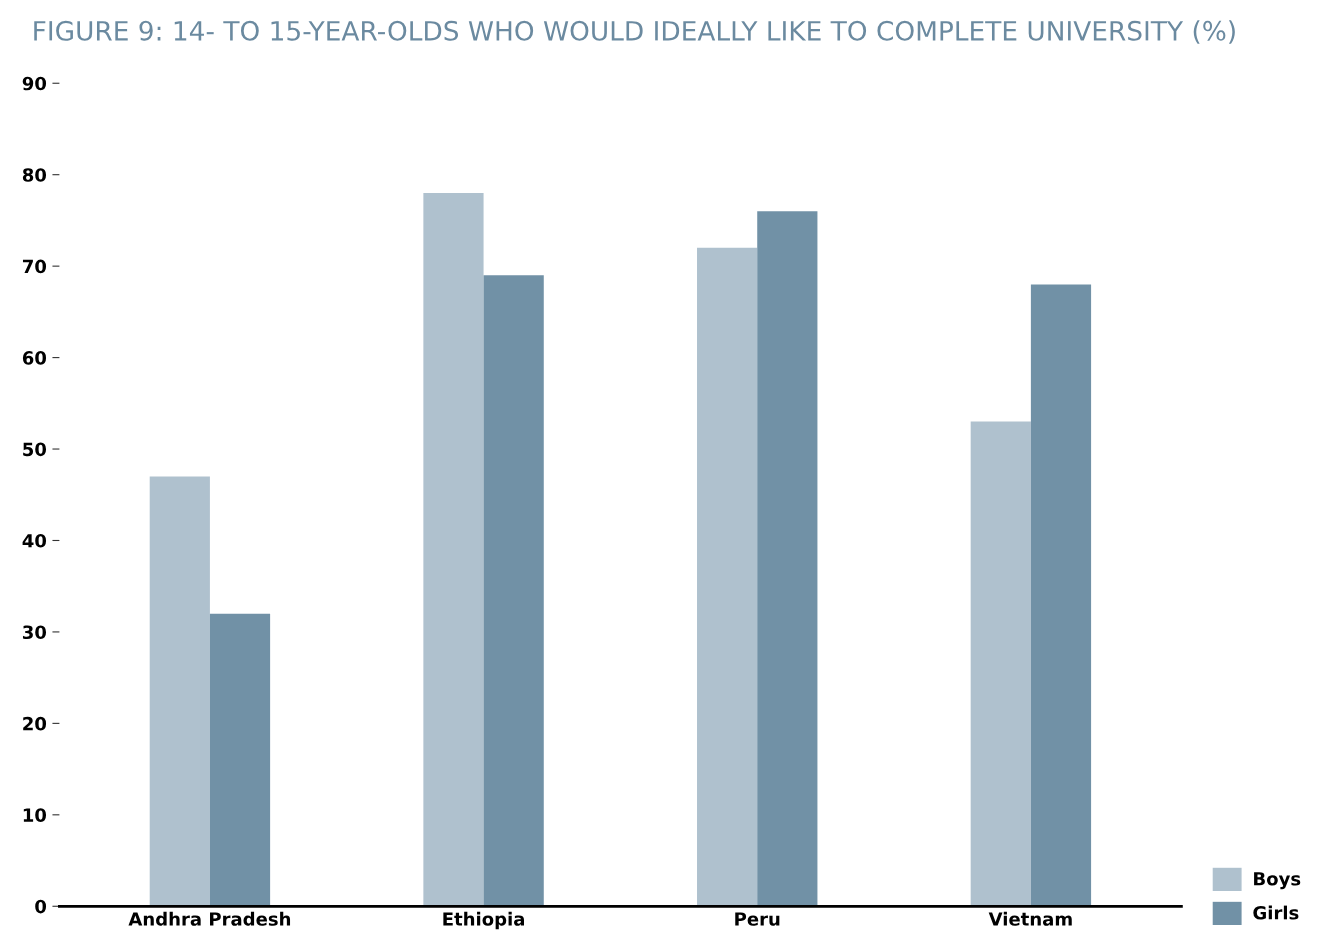 Image resolution: width=1320 pixels, height=946 pixels. Describe the element at coordinates (757, 919) in the screenshot. I see `x-tick-label: Peru` at that location.